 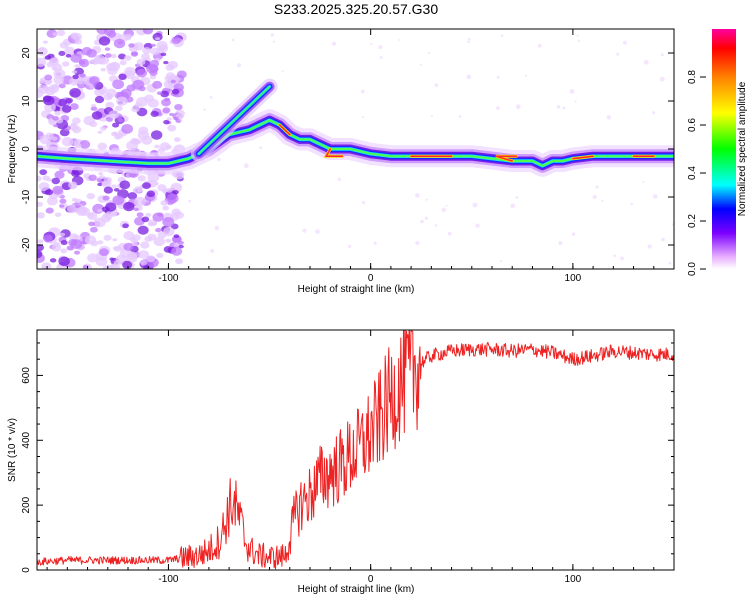 What do you see at coordinates (168, 278) in the screenshot?
I see `spectrogram-x-tick-label: -100` at bounding box center [168, 278].